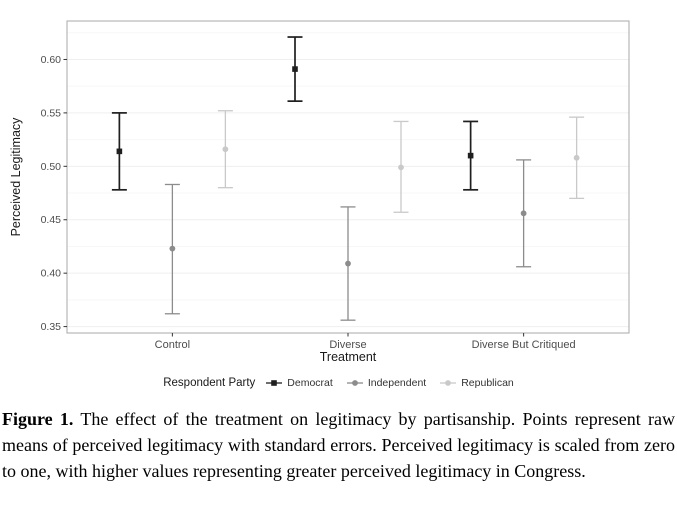  Describe the element at coordinates (295, 69) in the screenshot. I see `point-democrat-diverse` at that location.